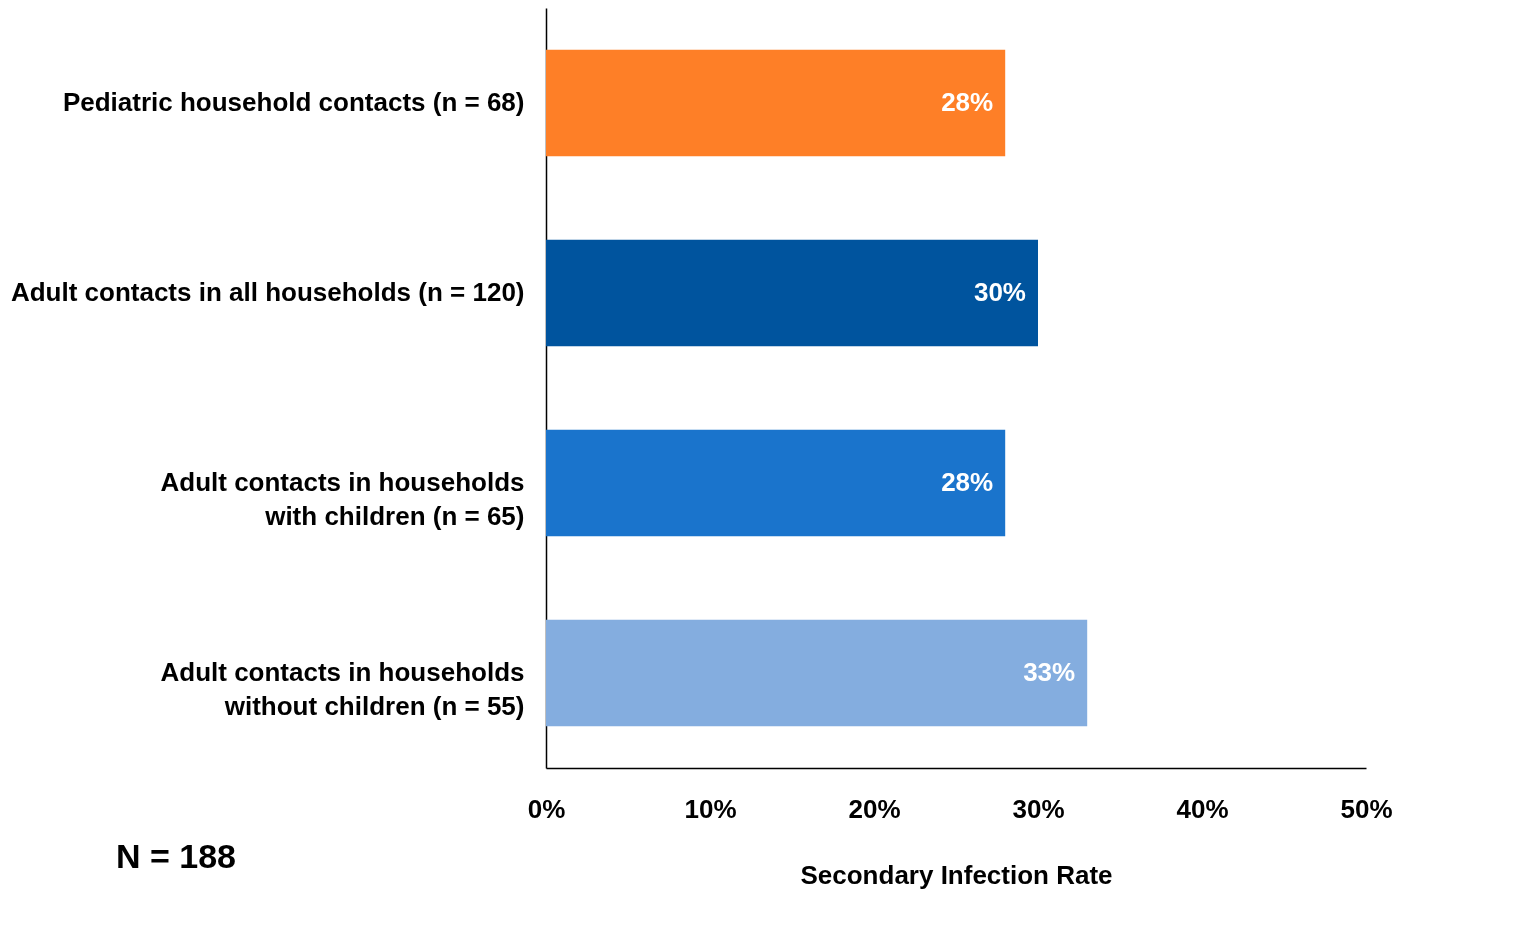  I want to click on text: N = 188, so click(176, 856).